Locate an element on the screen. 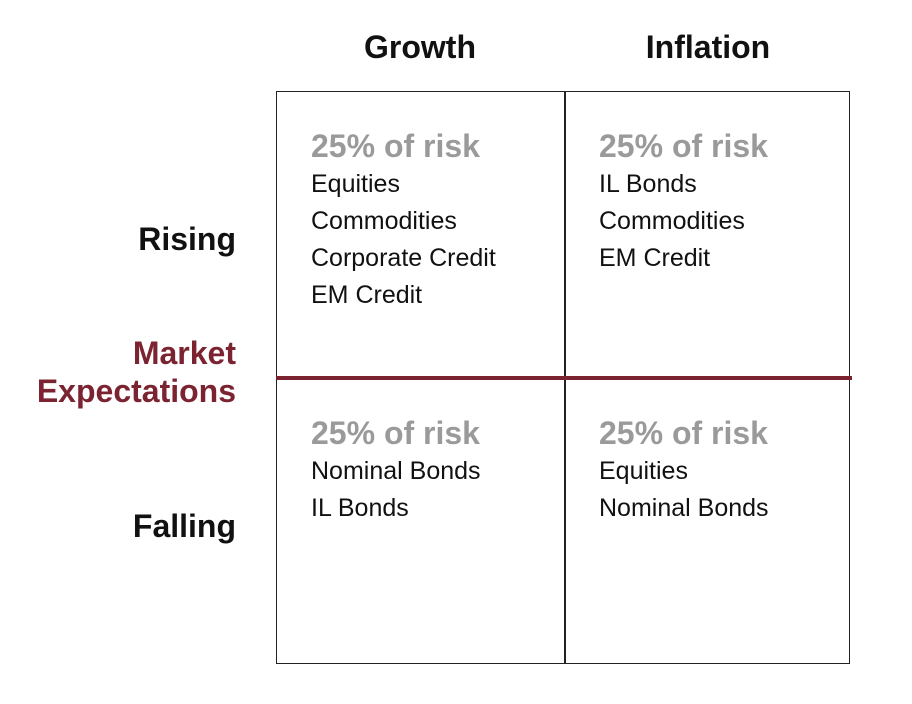 This screenshot has height=704, width=912. asset-item: Corporate Credit is located at coordinates (403, 258).